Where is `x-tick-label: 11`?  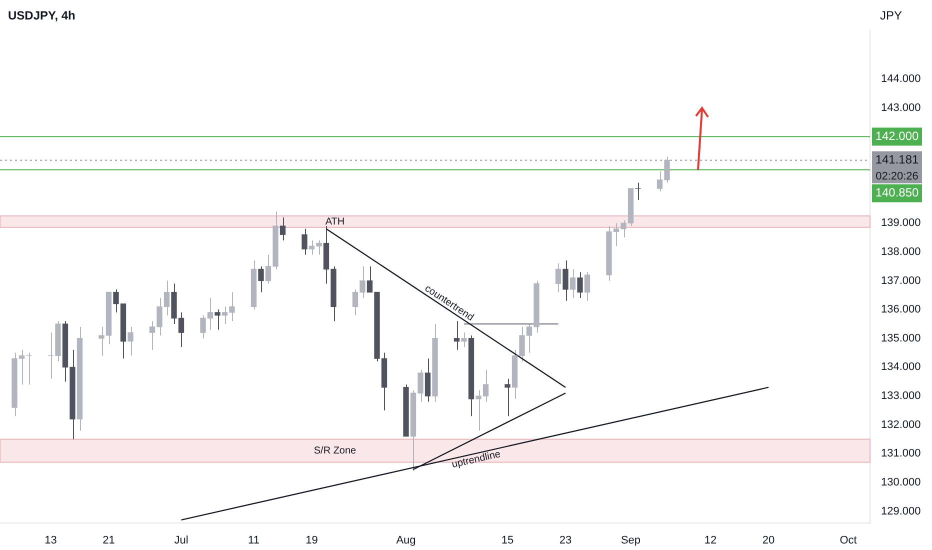
x-tick-label: 11 is located at coordinates (254, 540).